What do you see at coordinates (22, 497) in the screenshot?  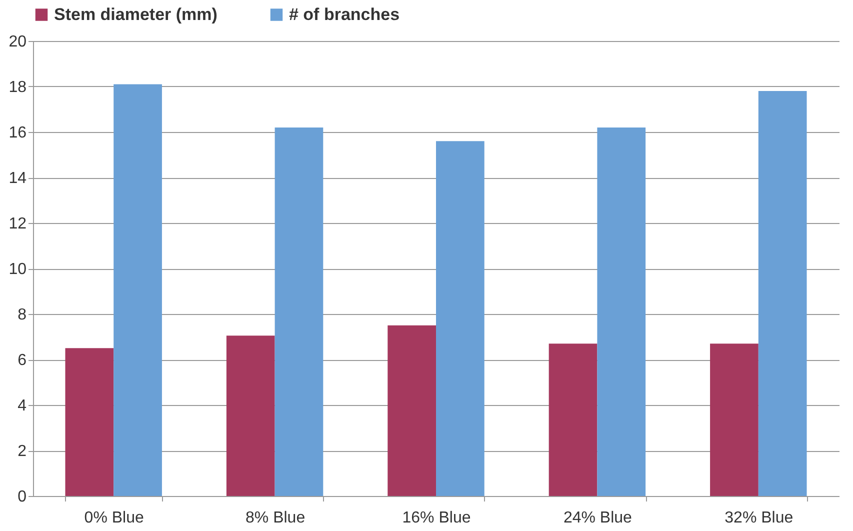 I see `y-tick-label: 0` at bounding box center [22, 497].